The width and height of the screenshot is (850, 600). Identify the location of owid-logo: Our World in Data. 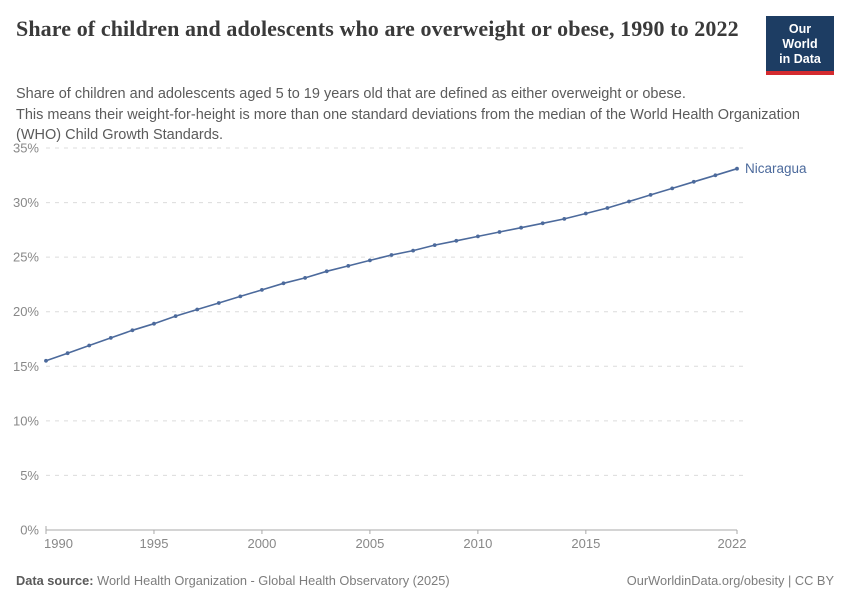
(800, 46).